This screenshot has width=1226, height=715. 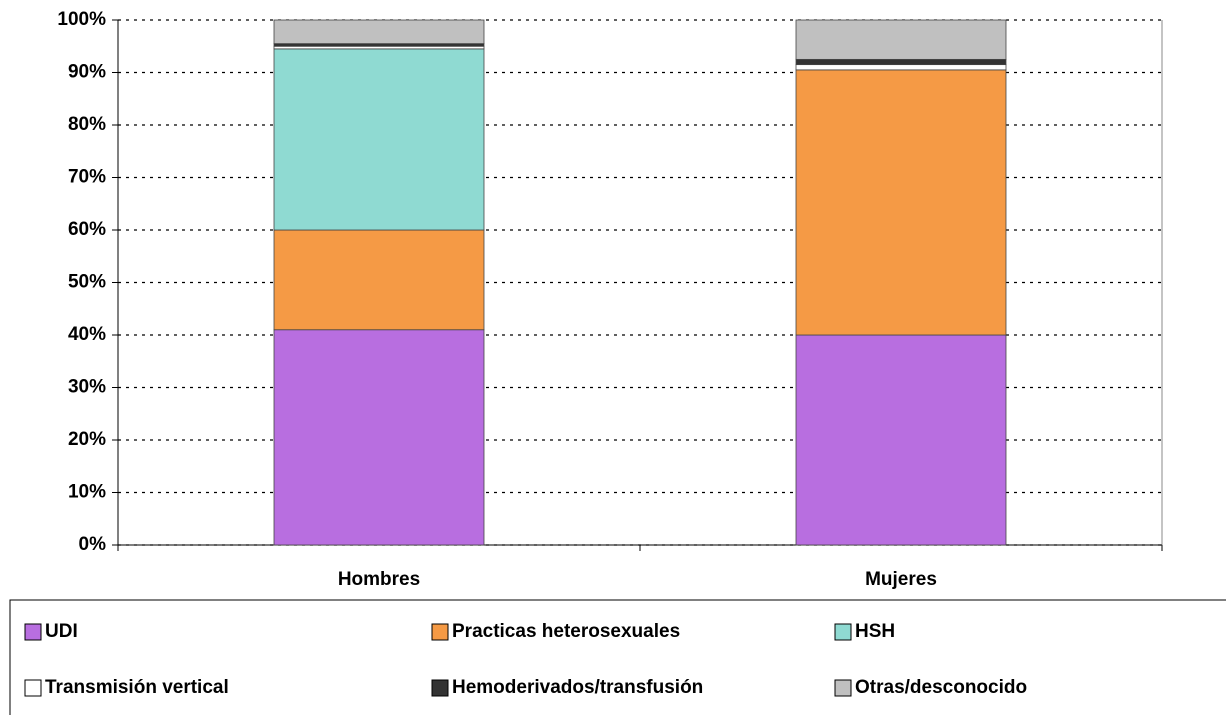 What do you see at coordinates (875, 631) in the screenshot?
I see `legend-label: HSH` at bounding box center [875, 631].